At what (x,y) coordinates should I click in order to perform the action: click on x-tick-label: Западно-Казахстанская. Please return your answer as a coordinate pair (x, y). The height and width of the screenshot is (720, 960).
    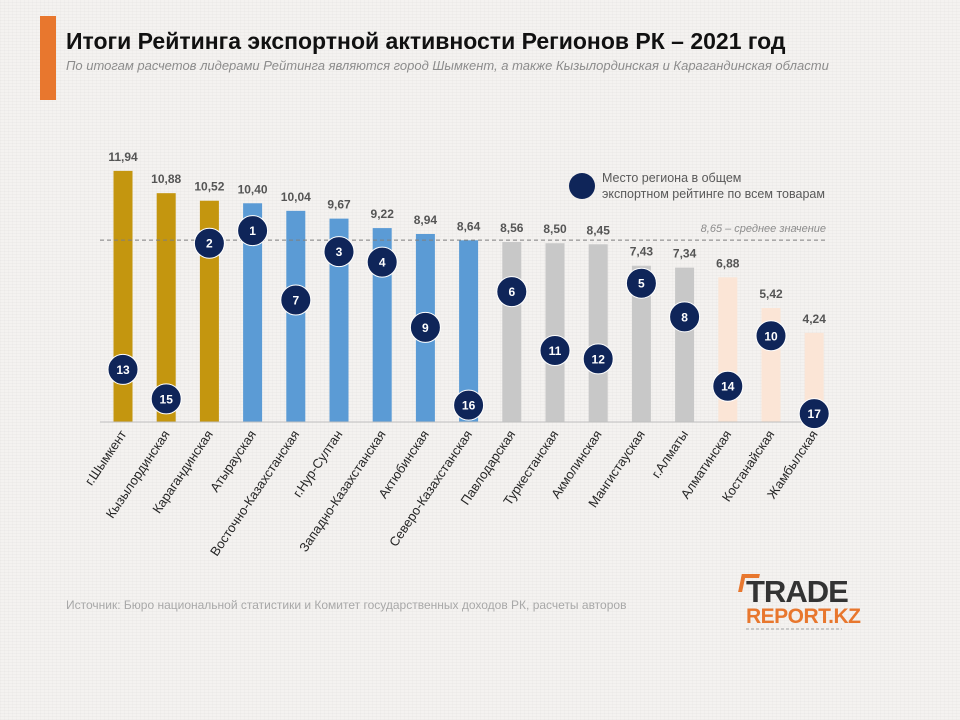
    Looking at the image, I should click on (342, 490).